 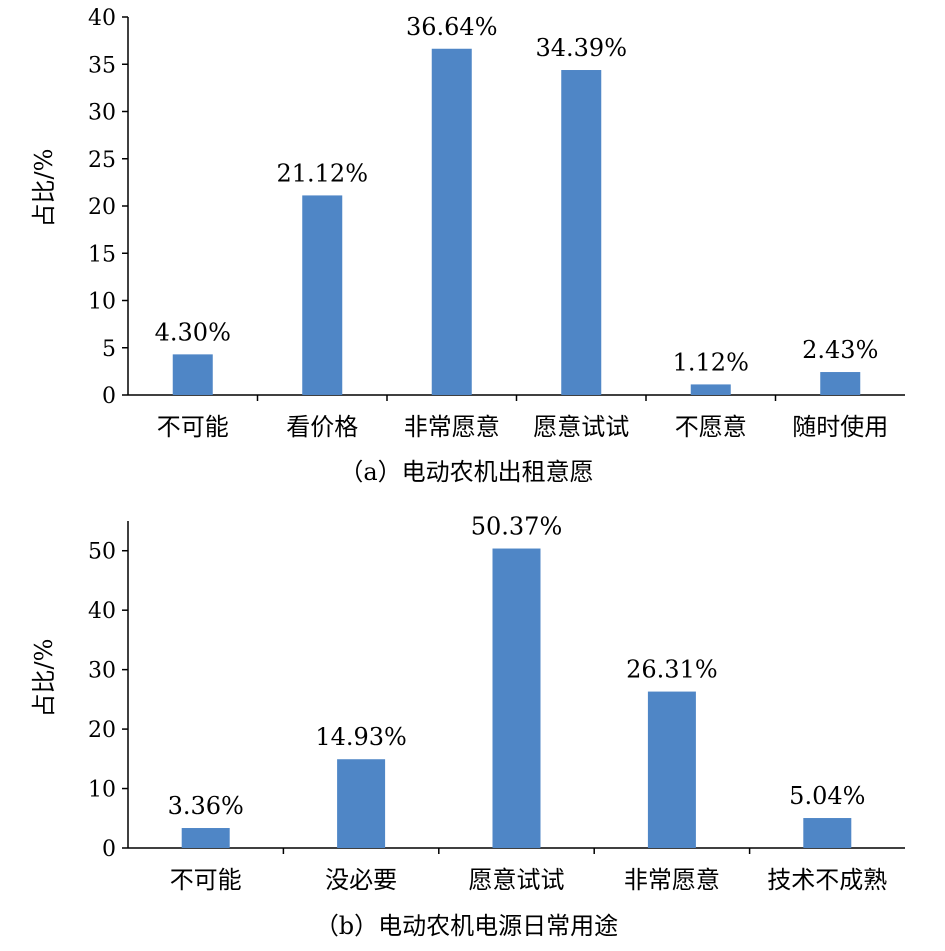 What do you see at coordinates (102, 160) in the screenshot?
I see `y-tick-label: 25` at bounding box center [102, 160].